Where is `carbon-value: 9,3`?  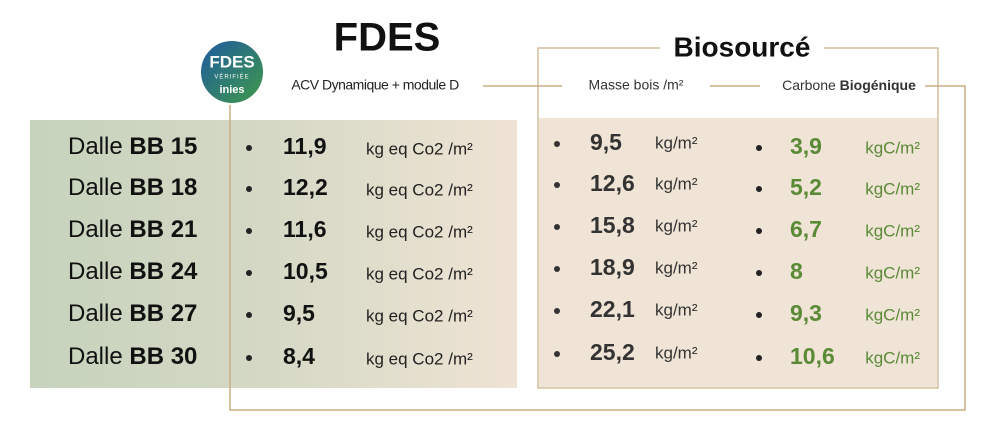 carbon-value: 9,3 is located at coordinates (806, 313).